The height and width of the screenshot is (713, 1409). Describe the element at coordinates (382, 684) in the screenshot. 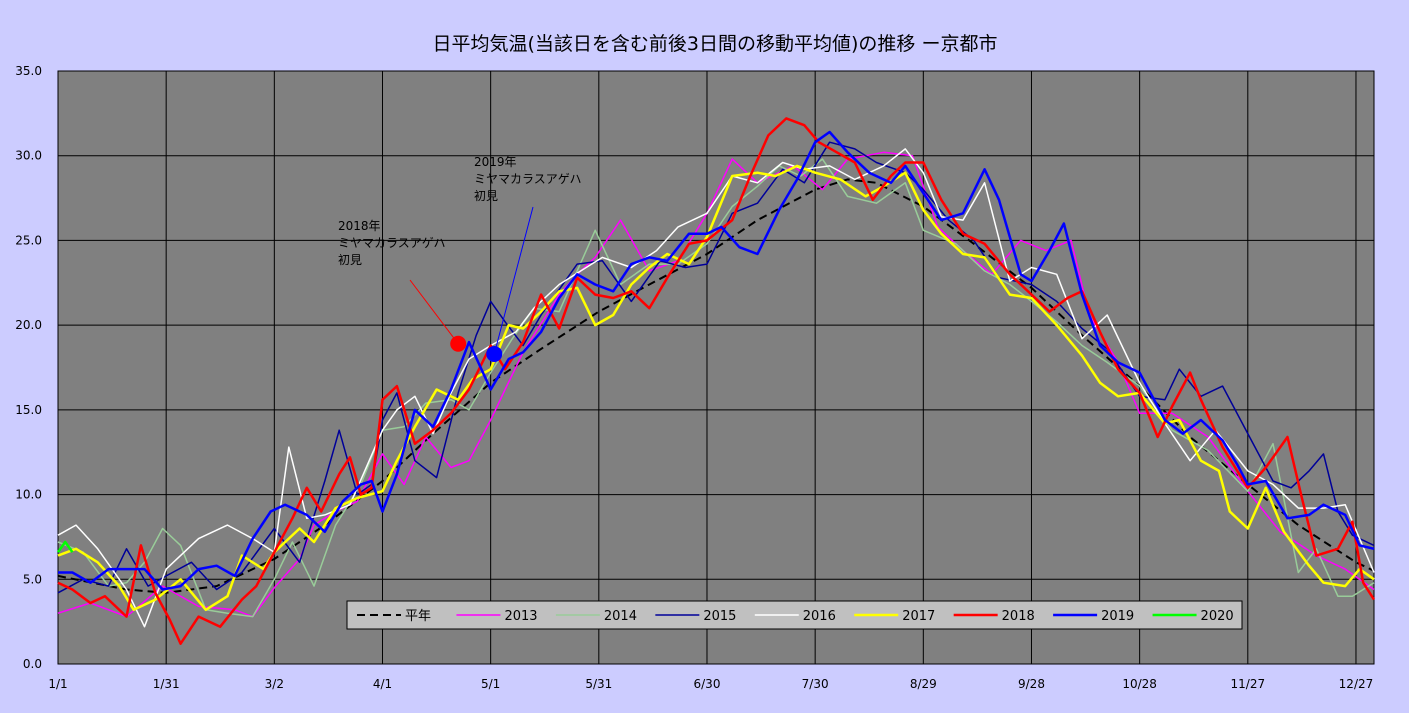

I see `x-tick-label: 4/1` at that location.